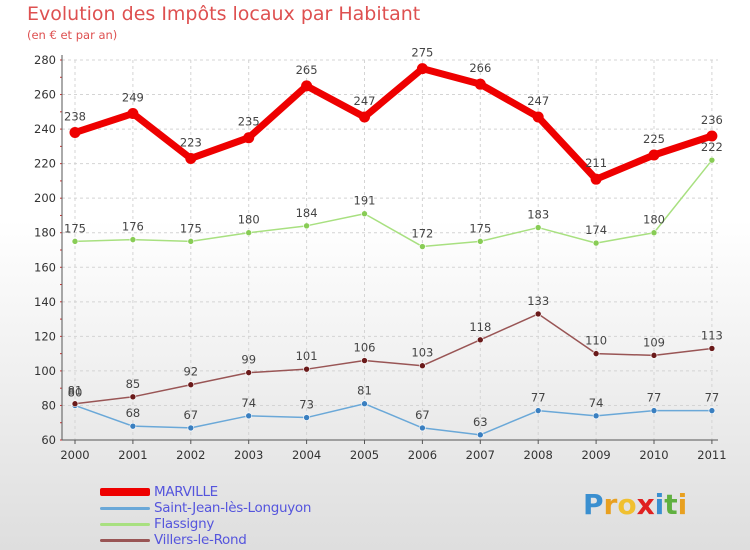 The image size is (750, 550). What do you see at coordinates (480, 68) in the screenshot?
I see `data-label: 266` at bounding box center [480, 68].